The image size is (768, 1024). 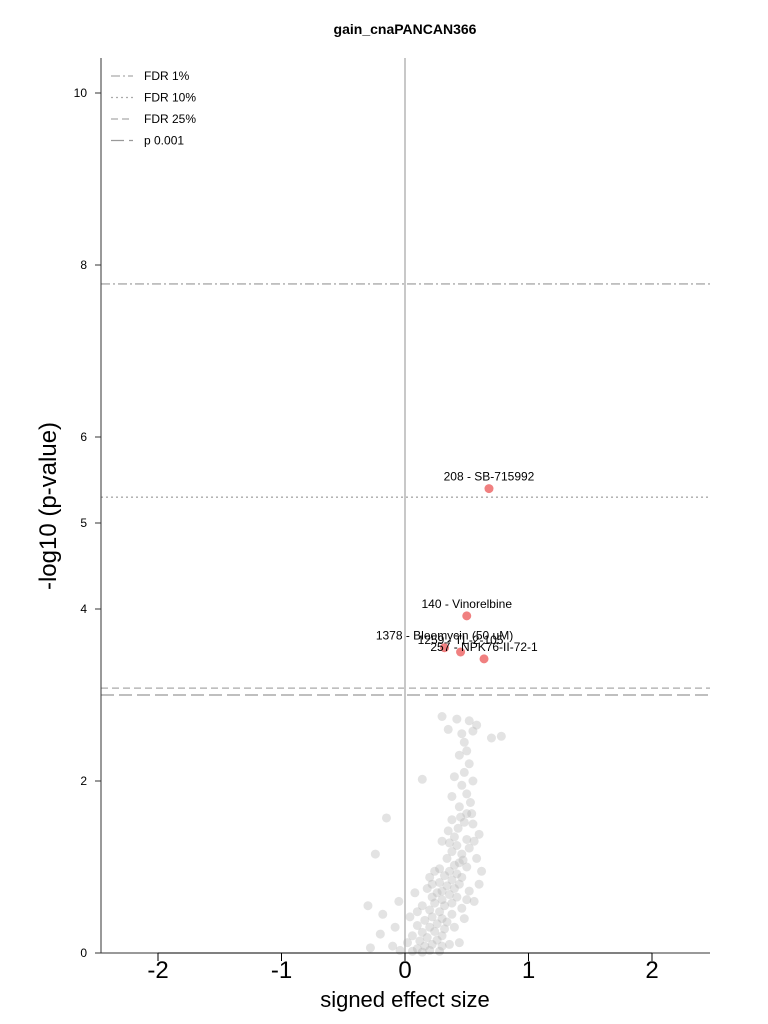 I want to click on x-tick-label-1: -2, so click(x=157, y=970).